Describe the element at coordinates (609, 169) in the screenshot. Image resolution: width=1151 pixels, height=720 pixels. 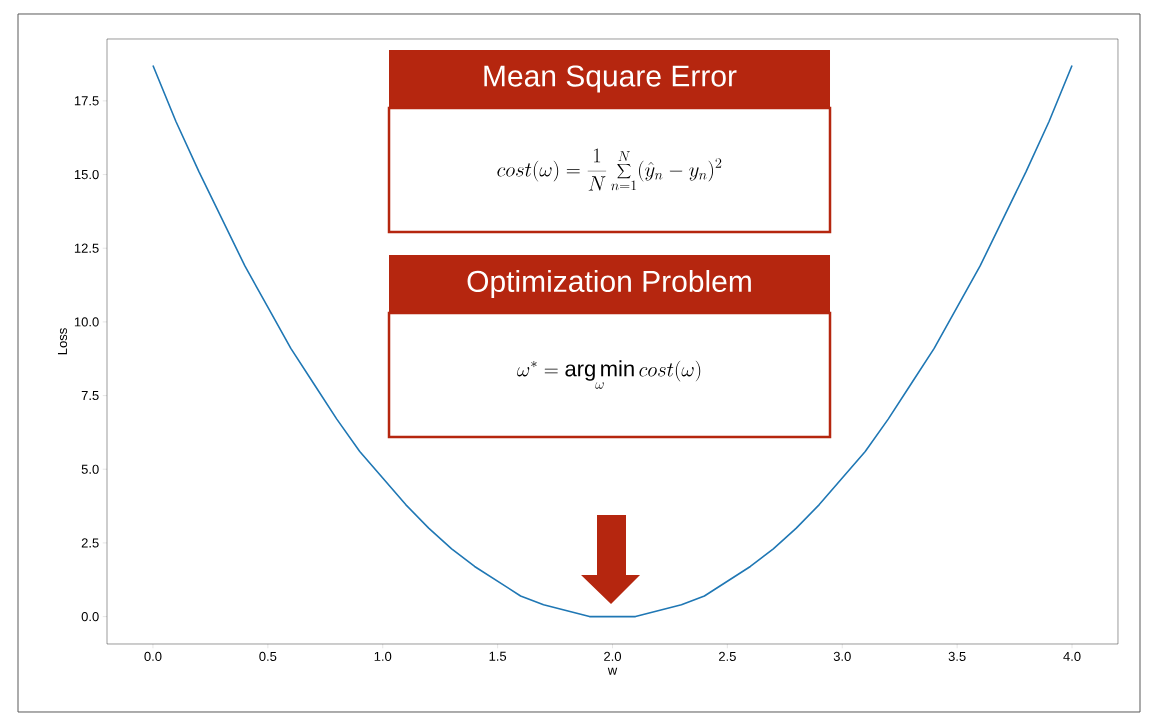
I see `annotation: $cost(\omega)=\frac{1}{N}\sum_{n=1}^{N}(\hat{y}_n-y_n)^2$` at that location.